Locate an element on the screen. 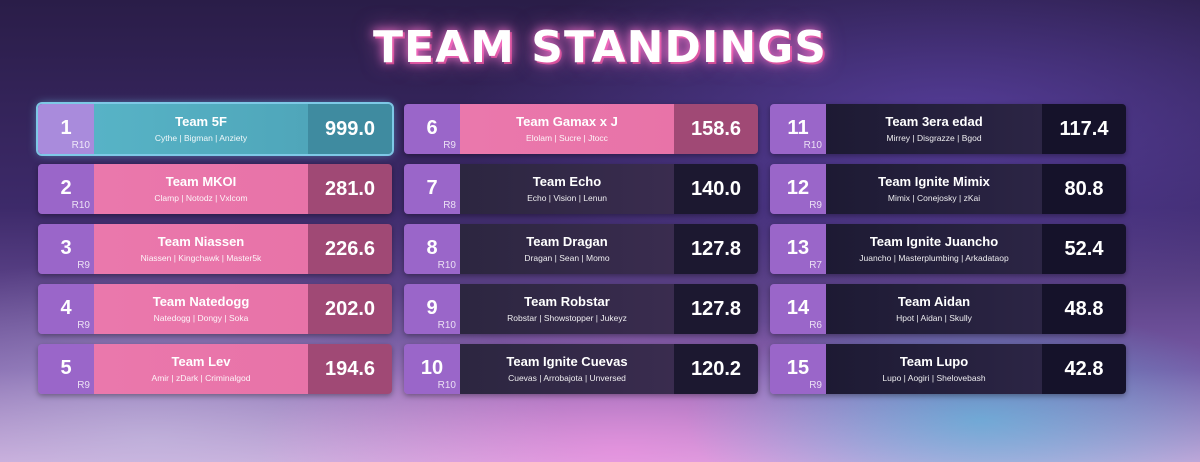  rank-cell: 6 R9 is located at coordinates (432, 129).